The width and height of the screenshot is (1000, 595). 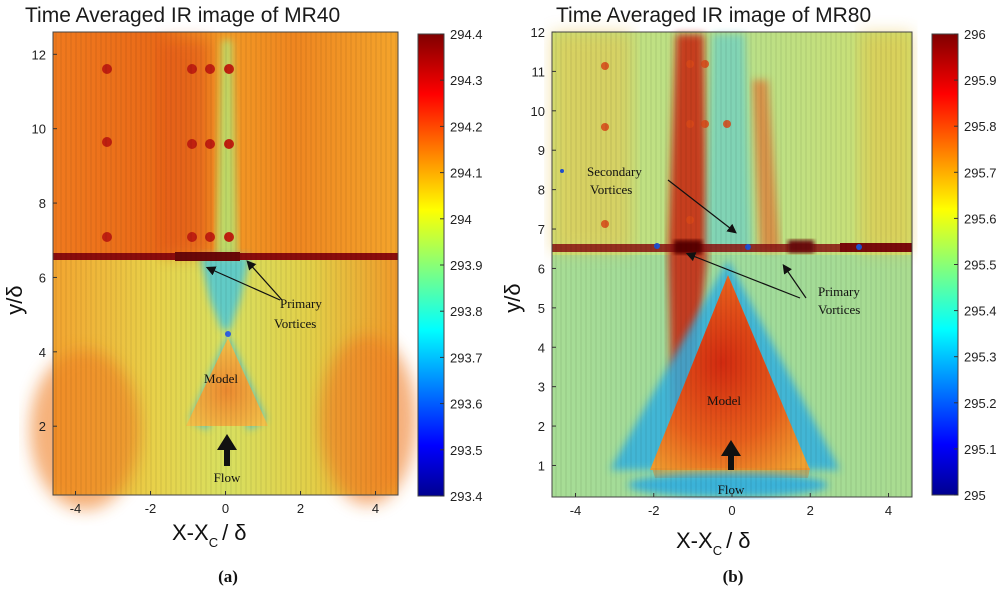 I want to click on colorbar-tick-label: 294.4, so click(x=466, y=34).